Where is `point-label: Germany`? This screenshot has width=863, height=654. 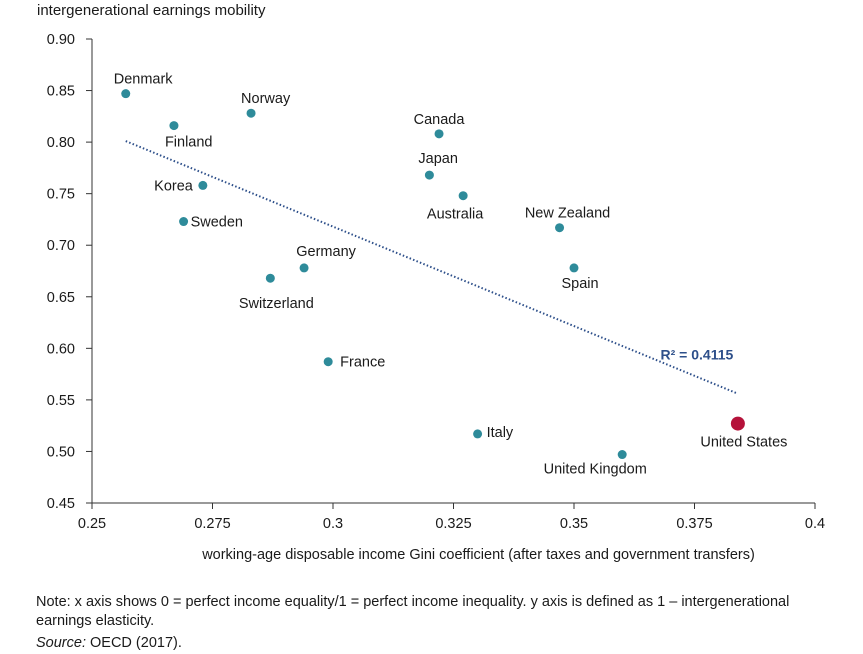 point-label: Germany is located at coordinates (326, 252).